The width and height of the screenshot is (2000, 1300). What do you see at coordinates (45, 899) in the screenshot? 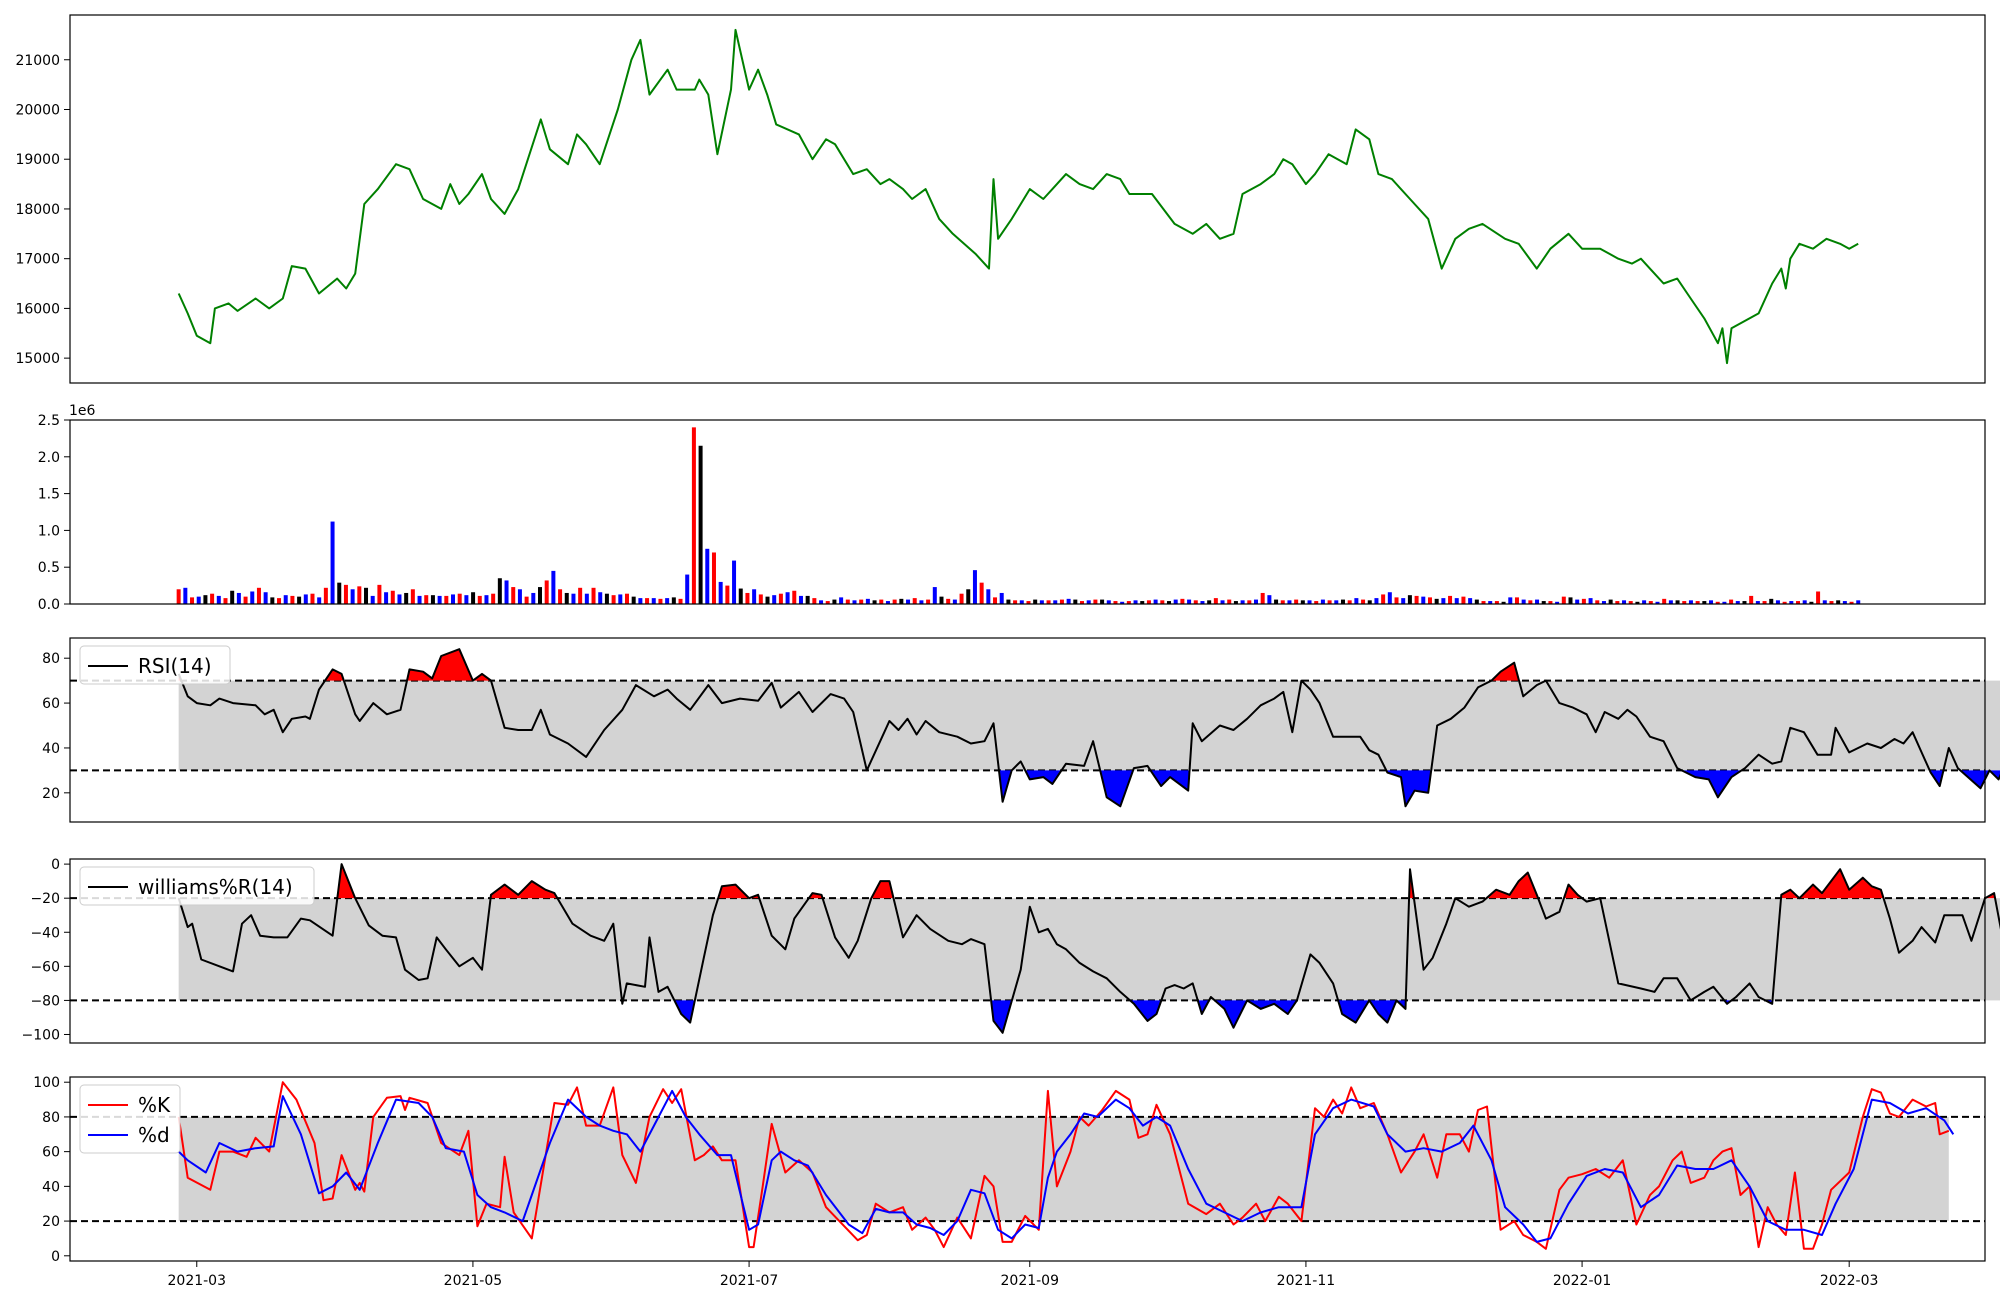
I see `williams-ytick-label: −20` at bounding box center [45, 899].